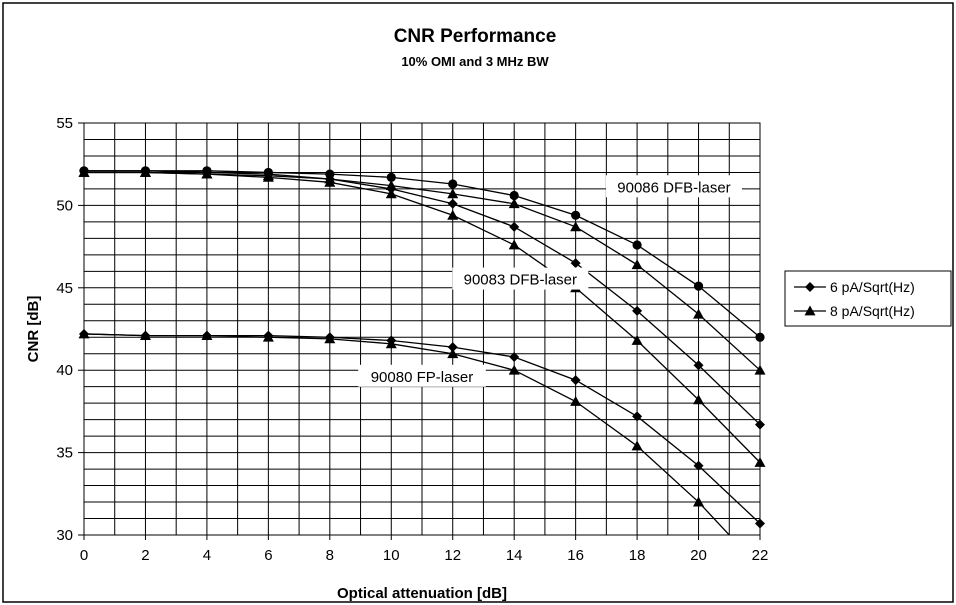  Describe the element at coordinates (330, 555) in the screenshot. I see `x-tick-label: 8` at that location.